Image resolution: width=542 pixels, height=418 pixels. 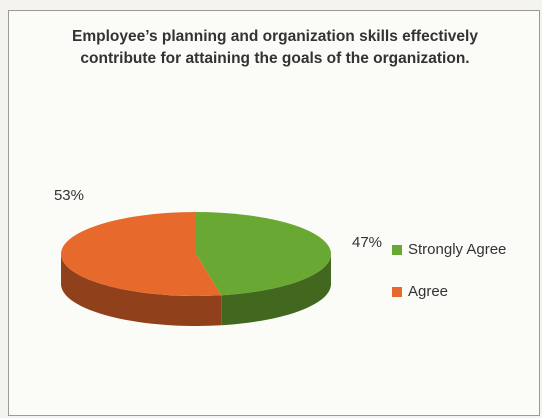 What do you see at coordinates (69, 195) in the screenshot?
I see `data-label: 53%` at bounding box center [69, 195].